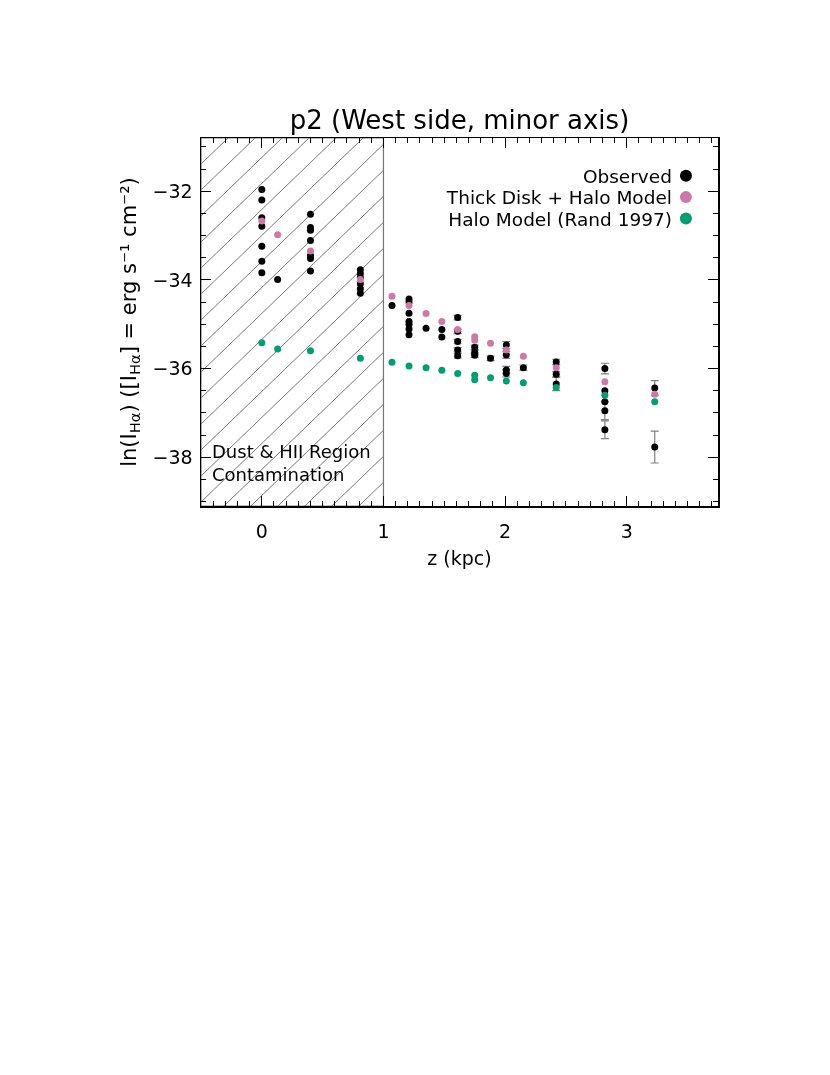 The width and height of the screenshot is (830, 1075). I want to click on x-tick-label: 3, so click(626, 531).